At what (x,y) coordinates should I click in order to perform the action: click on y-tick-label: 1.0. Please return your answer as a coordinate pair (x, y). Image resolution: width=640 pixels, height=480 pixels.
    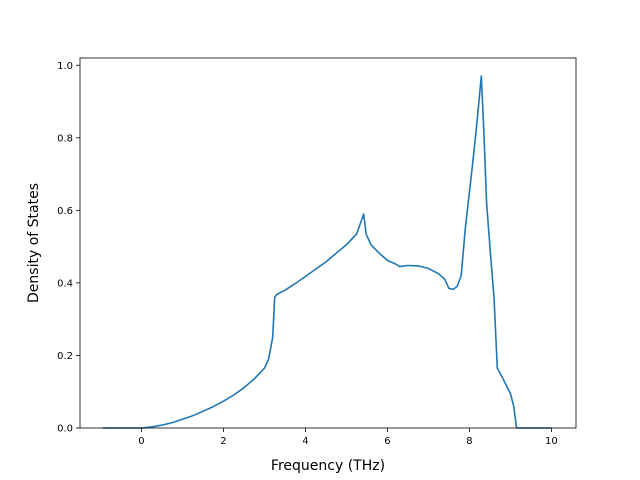
    Looking at the image, I should click on (65, 66).